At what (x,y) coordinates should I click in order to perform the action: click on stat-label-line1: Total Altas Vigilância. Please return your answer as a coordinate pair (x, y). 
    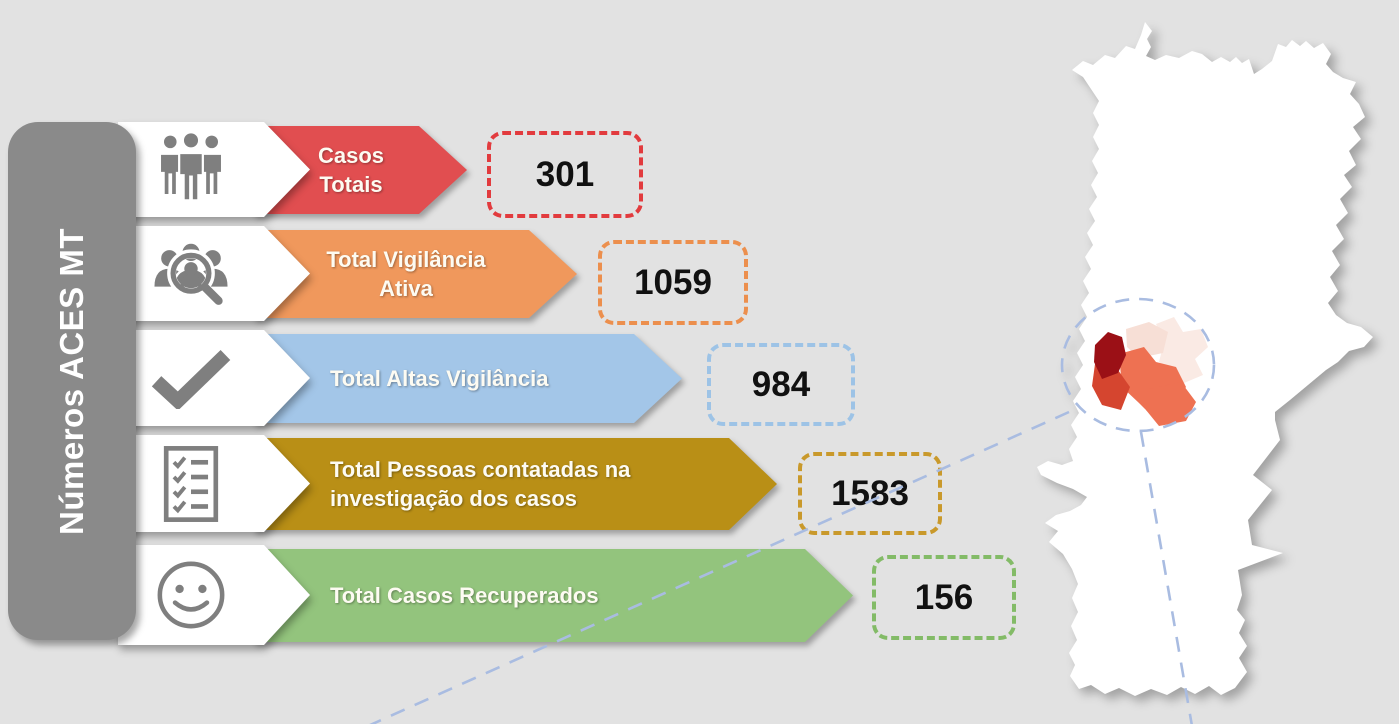
    Looking at the image, I should click on (439, 378).